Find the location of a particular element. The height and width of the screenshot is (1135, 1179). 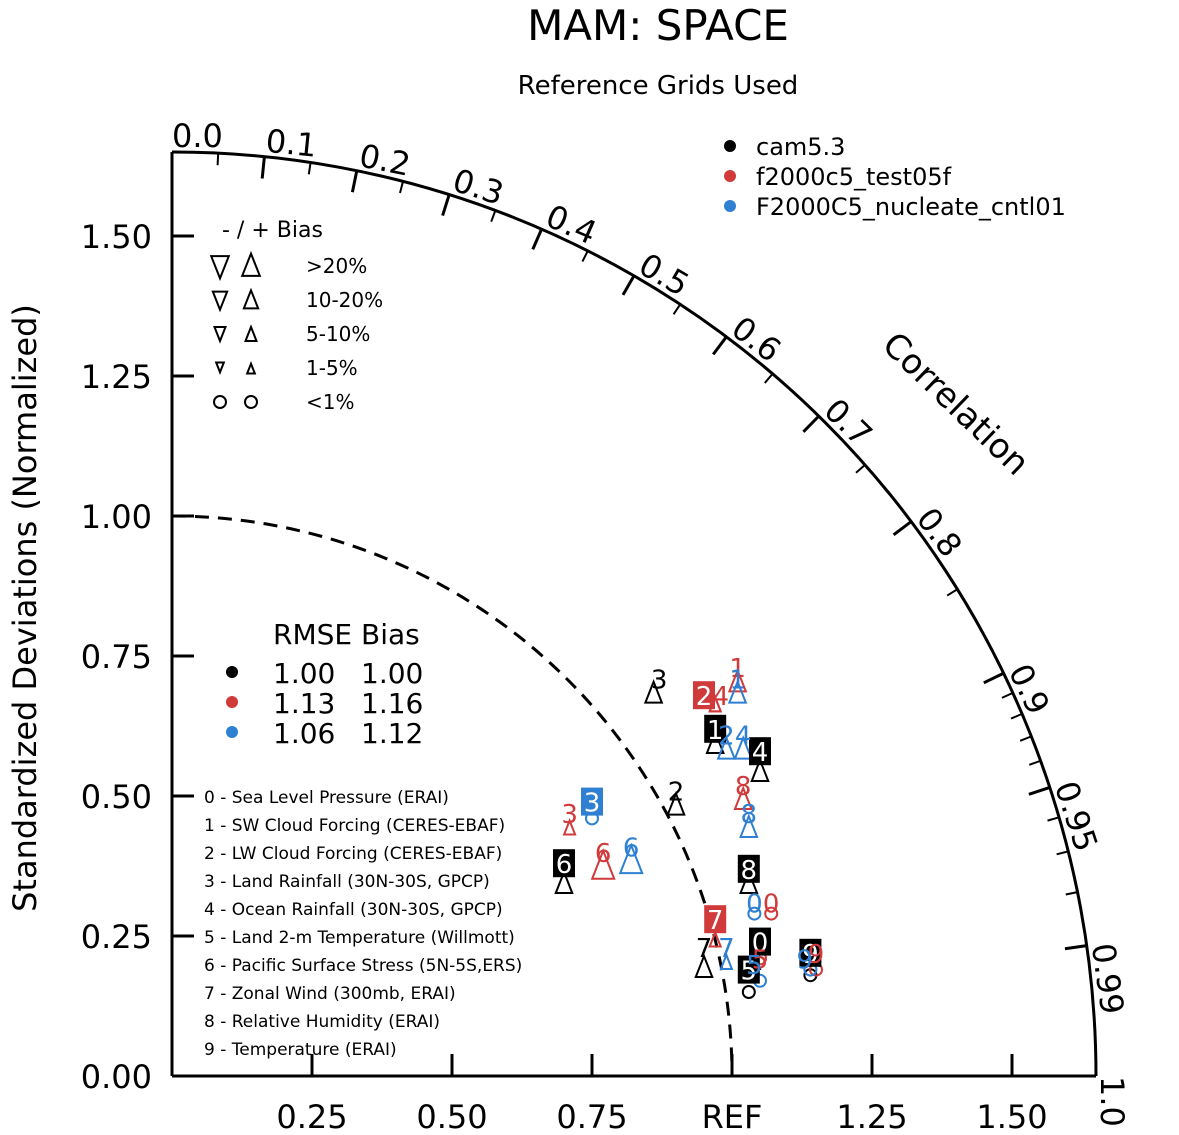

correlation-tick-label: 0.7 is located at coordinates (848, 422).